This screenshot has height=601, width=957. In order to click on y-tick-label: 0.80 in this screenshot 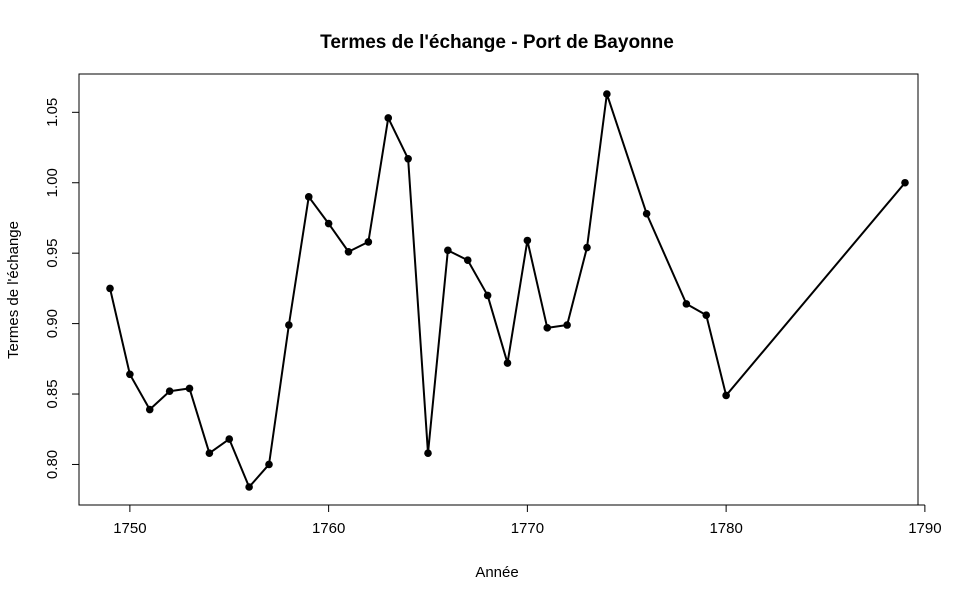, I will do `click(52, 464)`.